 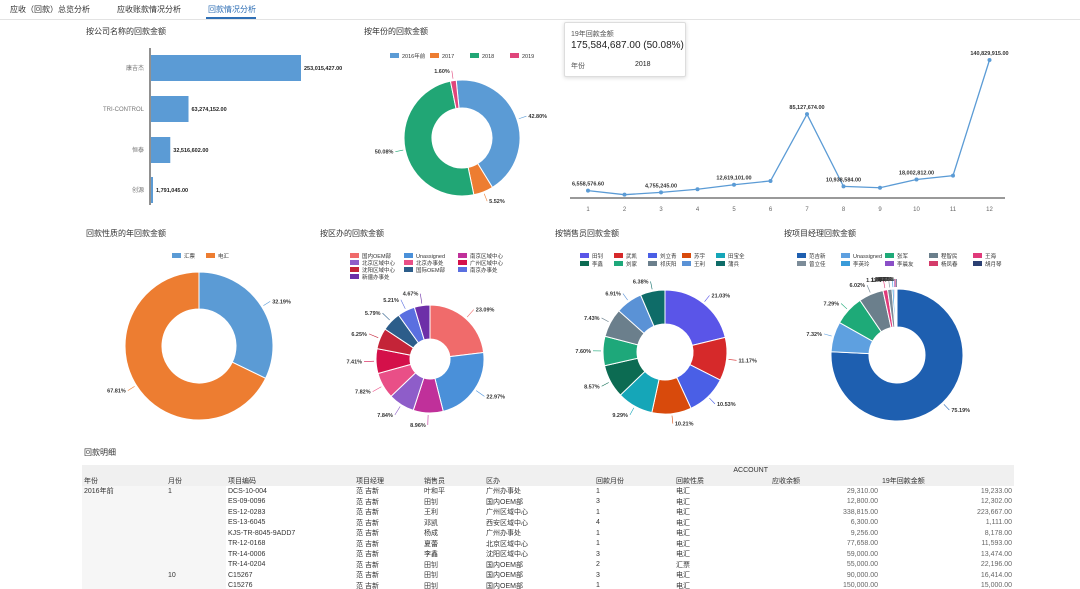 I want to click on month-data-label: 6,558,576.60, so click(x=588, y=185).